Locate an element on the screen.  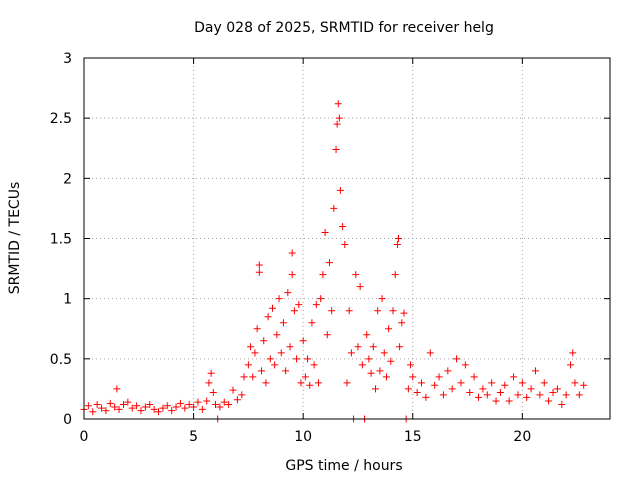
y-tick-labels: 0 0.5 1 1.5 2 2.5 3 is located at coordinates (61, 239).